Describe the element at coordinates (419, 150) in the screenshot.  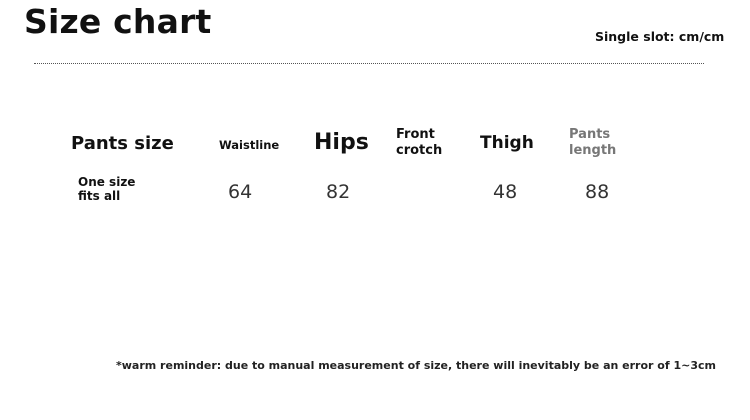
I see `column-header-front-crotch-line2: crotch` at that location.